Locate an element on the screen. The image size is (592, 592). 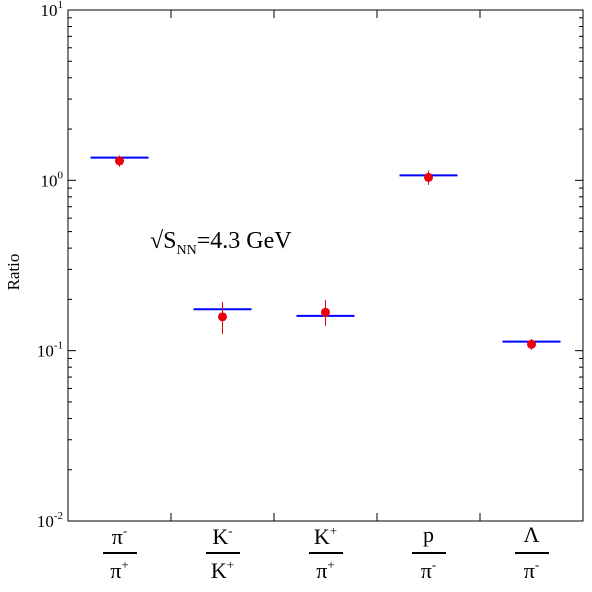
x-category-label: p π- is located at coordinates (429, 554).